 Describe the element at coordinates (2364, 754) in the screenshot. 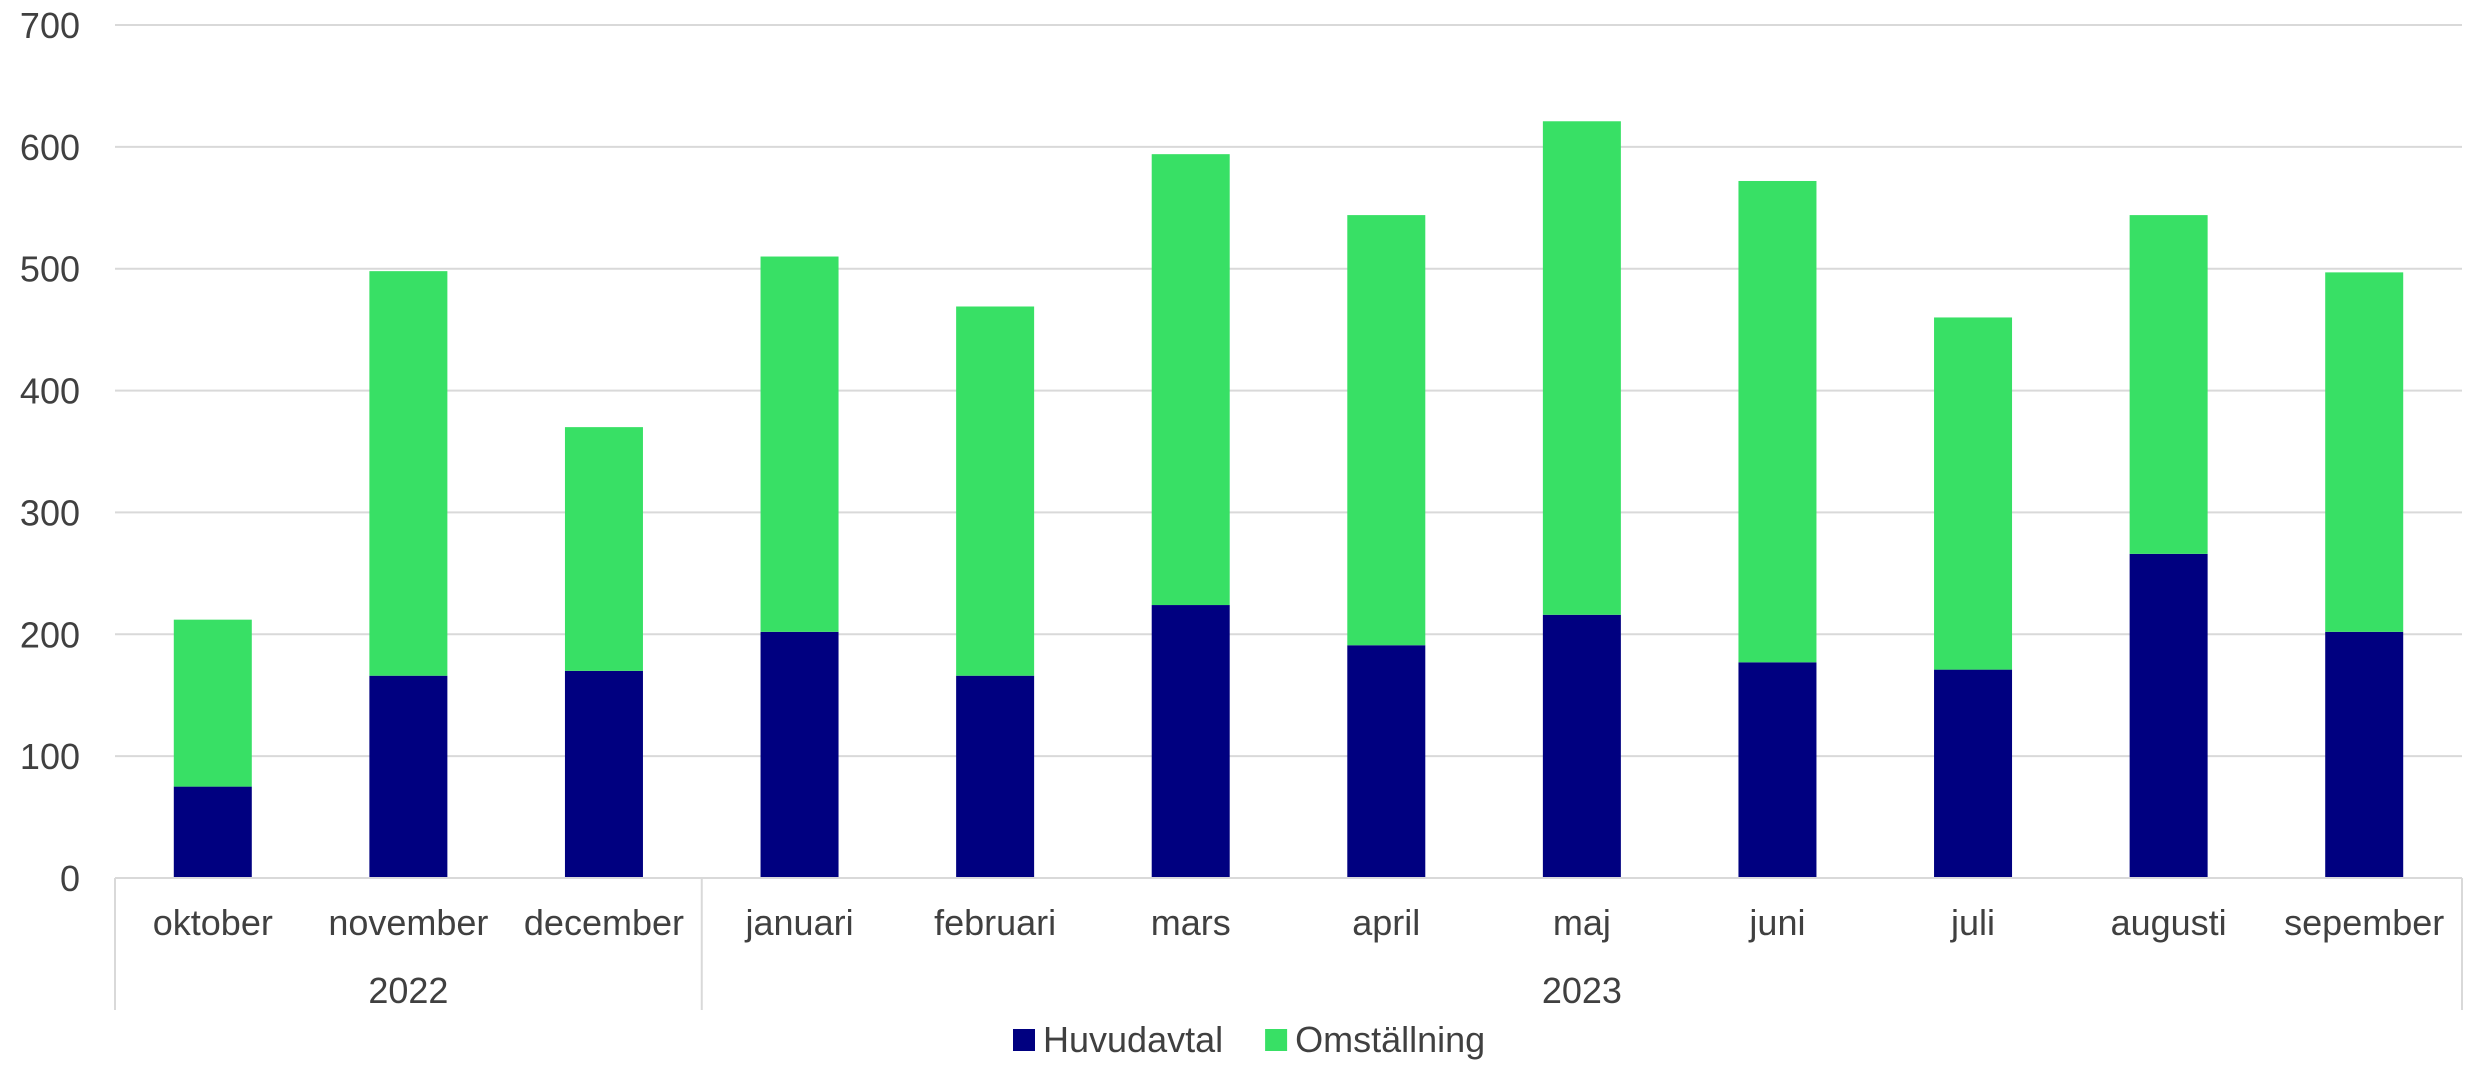

I see `bar-huvudavtal-sepember` at that location.